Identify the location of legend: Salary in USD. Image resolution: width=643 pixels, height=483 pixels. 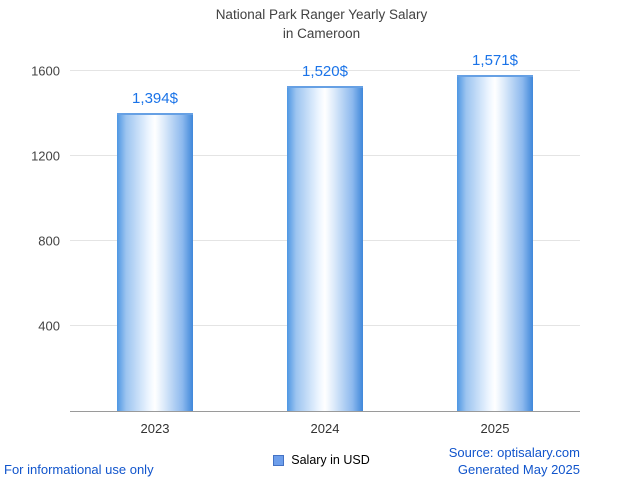
(321, 460).